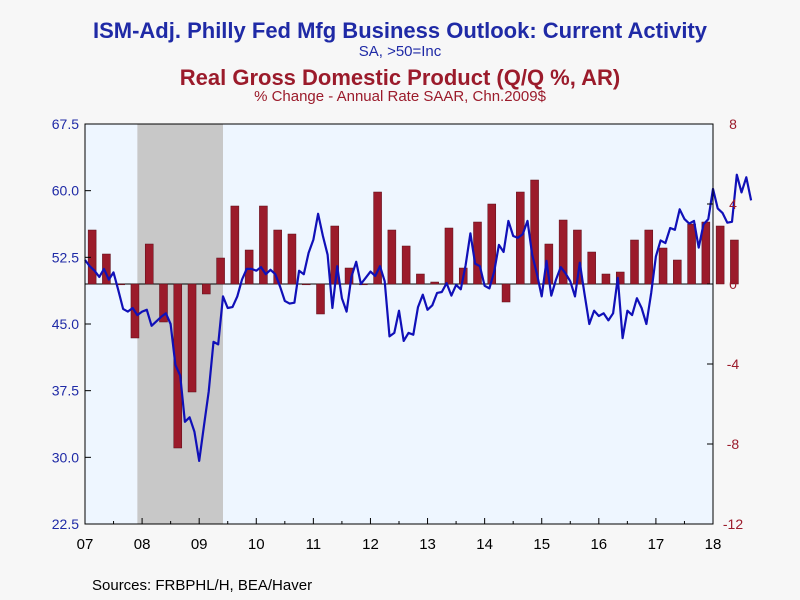 The image size is (800, 600). What do you see at coordinates (65, 324) in the screenshot?
I see `left-axis-tick-label: 45.0` at bounding box center [65, 324].